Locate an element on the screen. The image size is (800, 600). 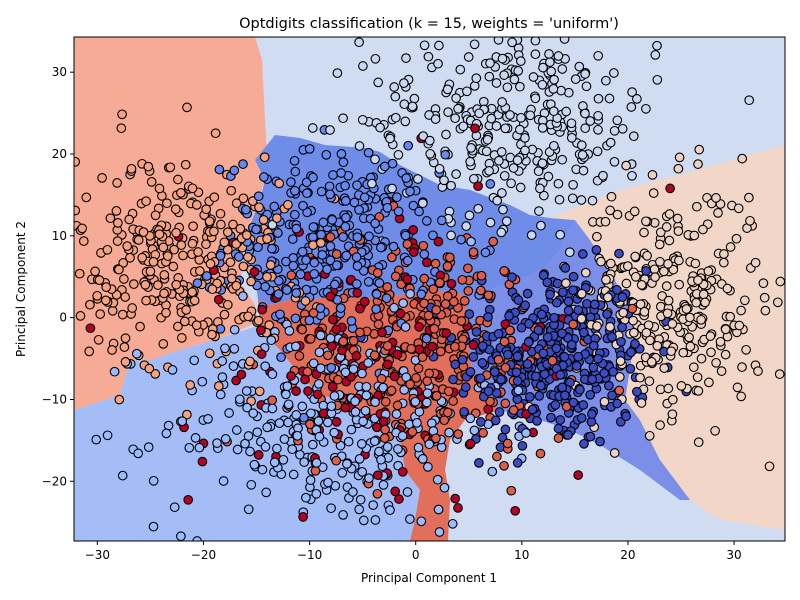
x-tick-label: 0 is located at coordinates (416, 555).